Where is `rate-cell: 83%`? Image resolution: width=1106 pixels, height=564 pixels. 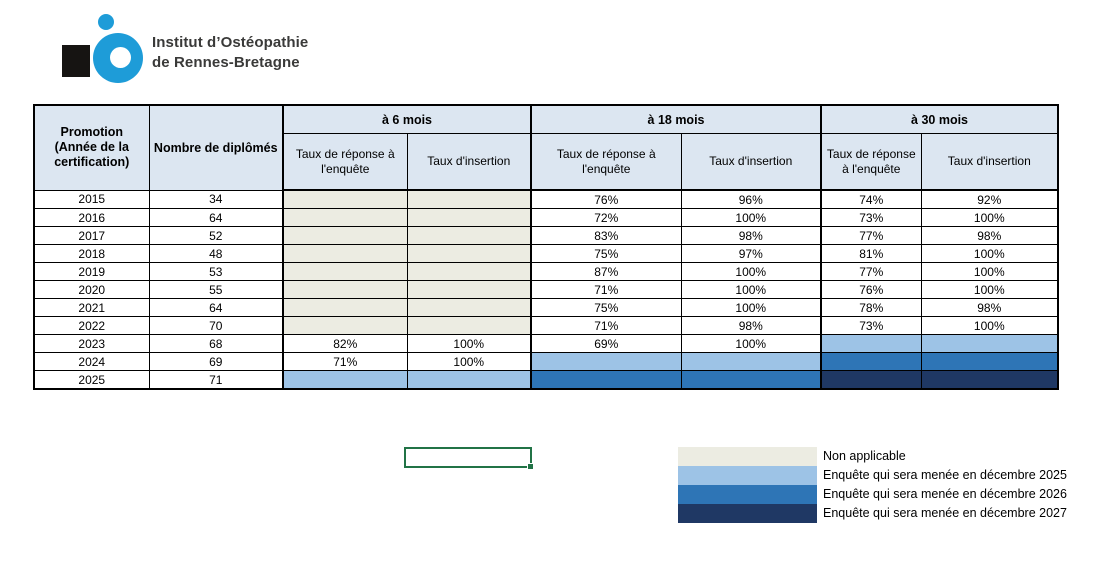
rate-cell: 83% is located at coordinates (606, 235).